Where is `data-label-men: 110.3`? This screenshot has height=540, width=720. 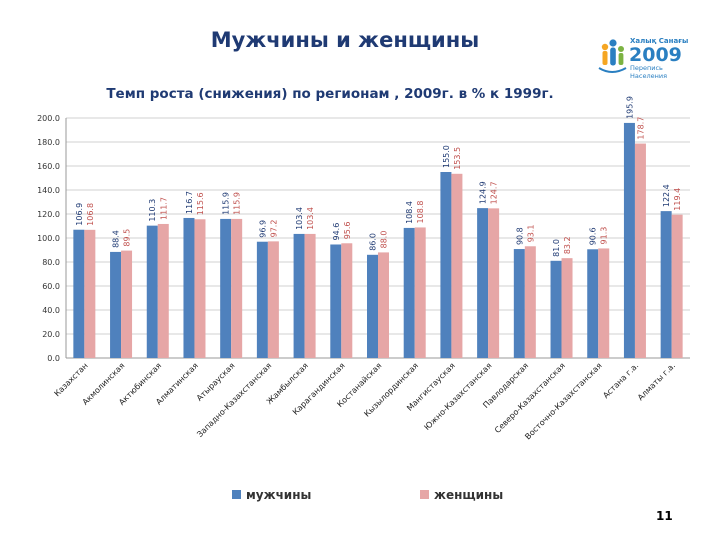 data-label-men: 110.3 is located at coordinates (152, 210).